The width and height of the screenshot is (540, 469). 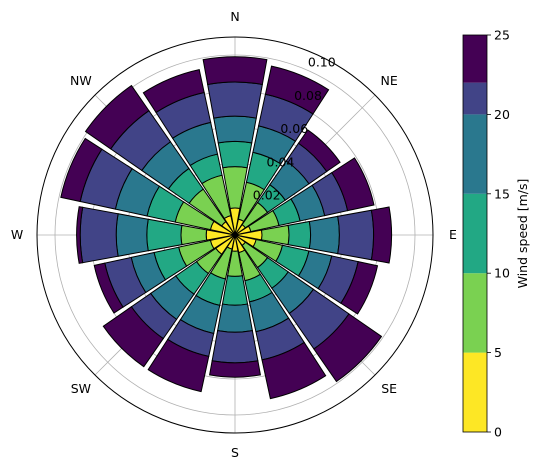 I want to click on direction-label-SW: SW, so click(x=81, y=388).